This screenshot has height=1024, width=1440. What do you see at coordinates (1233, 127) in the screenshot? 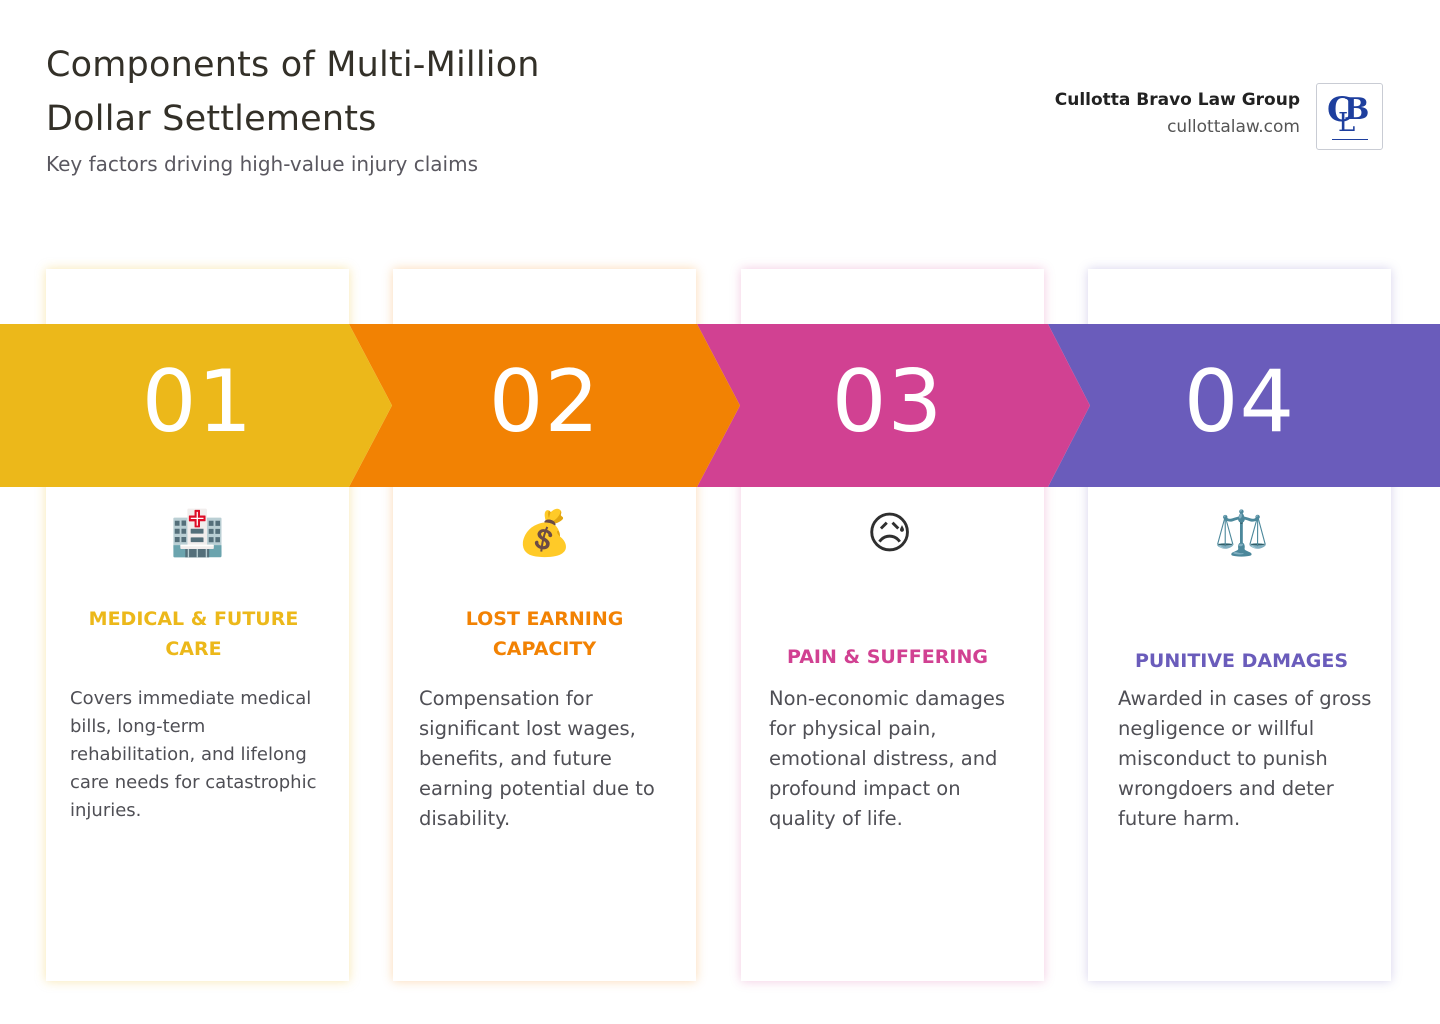
I see `brand-url: cullottalaw.com` at bounding box center [1233, 127].